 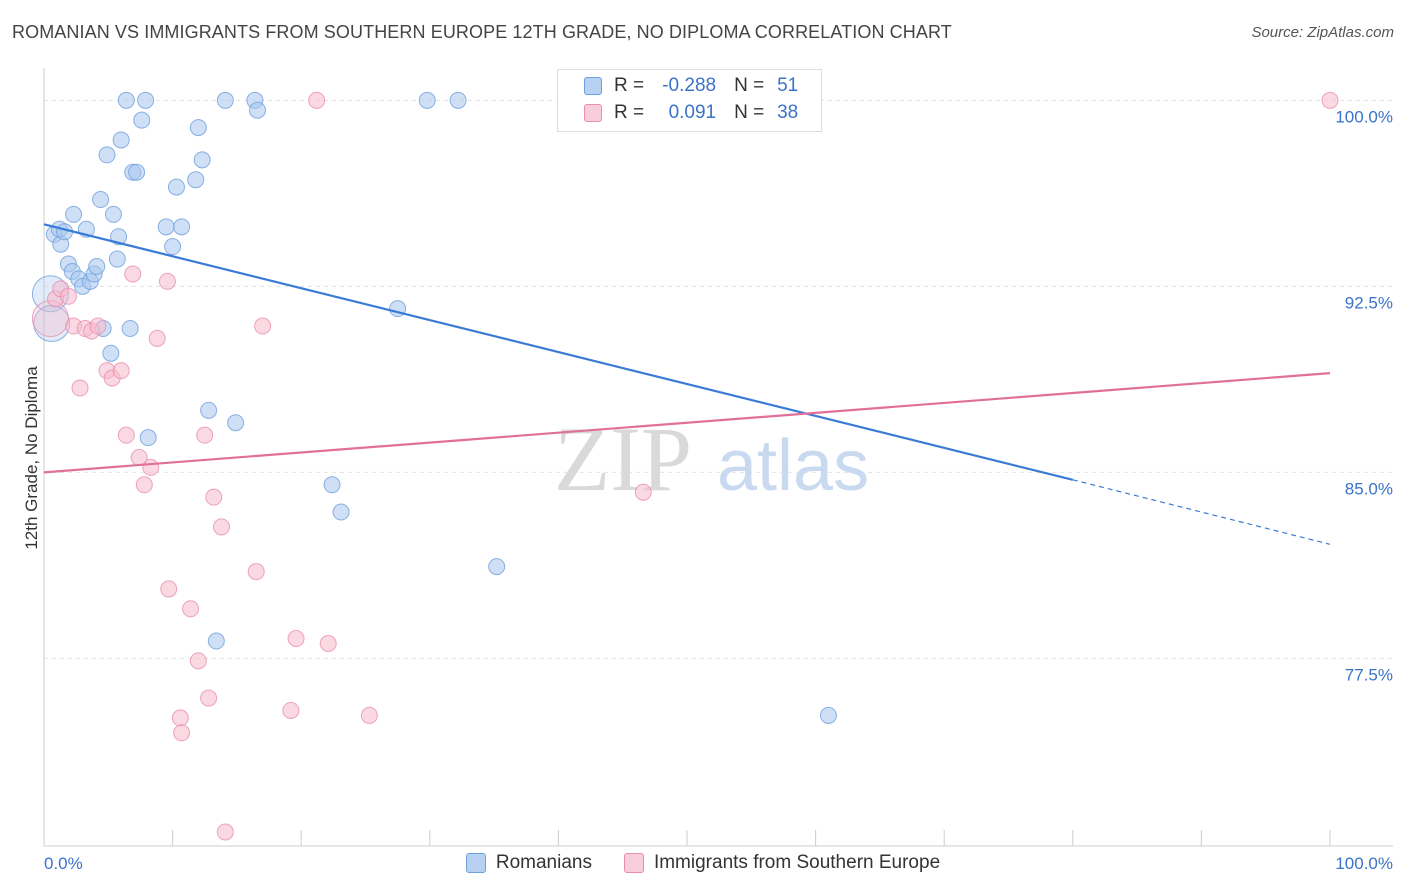 I want to click on series-legend-romanians: Romanians, so click(x=528, y=863).